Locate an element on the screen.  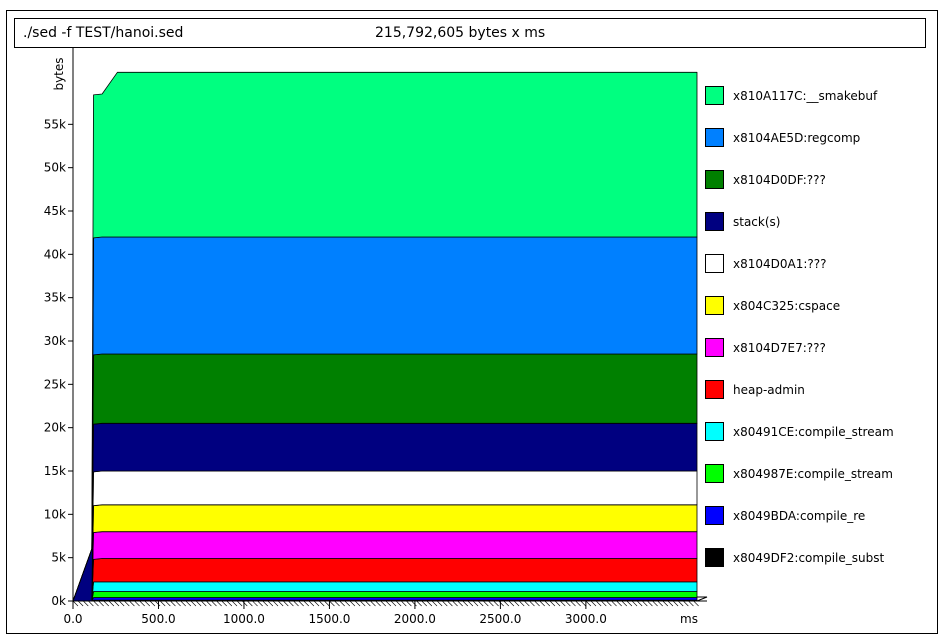
x-axis-unit: ms is located at coordinates (689, 619).